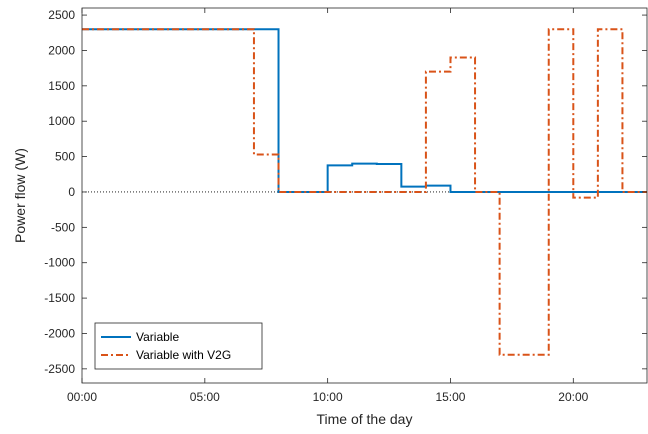 This screenshot has width=648, height=434. I want to click on x-tick-label: 20:00, so click(573, 397).